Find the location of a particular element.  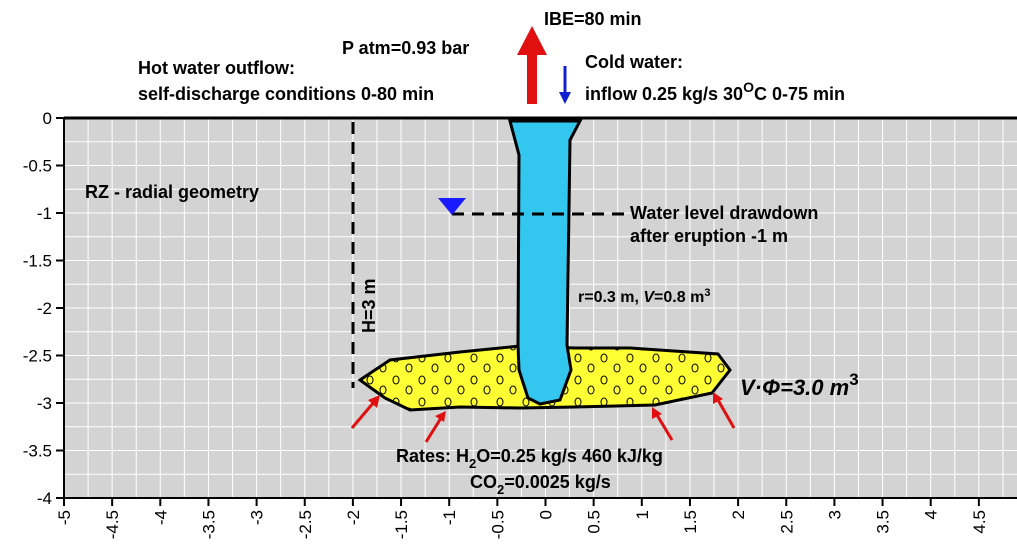

y-axis: 0 -0.5 -1 -1.5 -2 -2.5 -3 -3.5 -4 is located at coordinates (43, 308).